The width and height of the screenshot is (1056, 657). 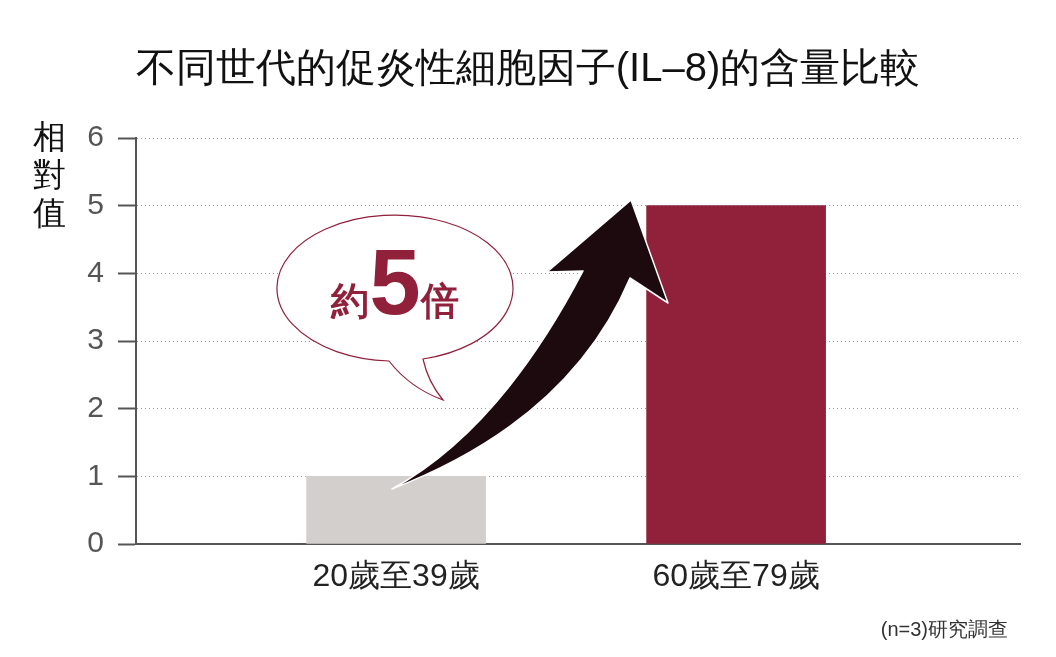 What do you see at coordinates (49, 175) in the screenshot?
I see `y-axis-title: 相對值` at bounding box center [49, 175].